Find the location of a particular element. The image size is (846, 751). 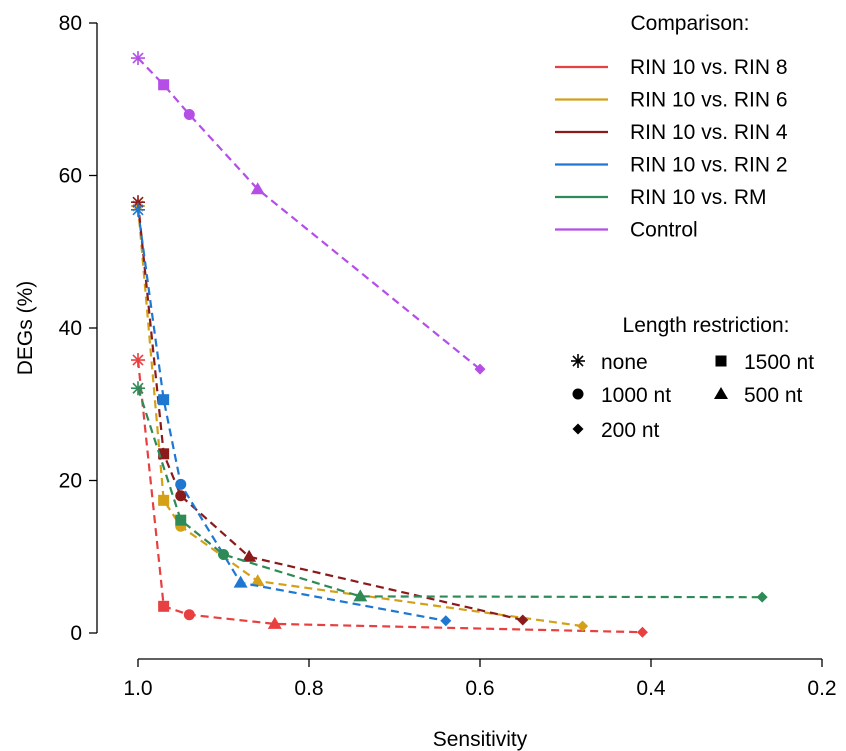

x-tick-label: 0.2 is located at coordinates (821, 688).